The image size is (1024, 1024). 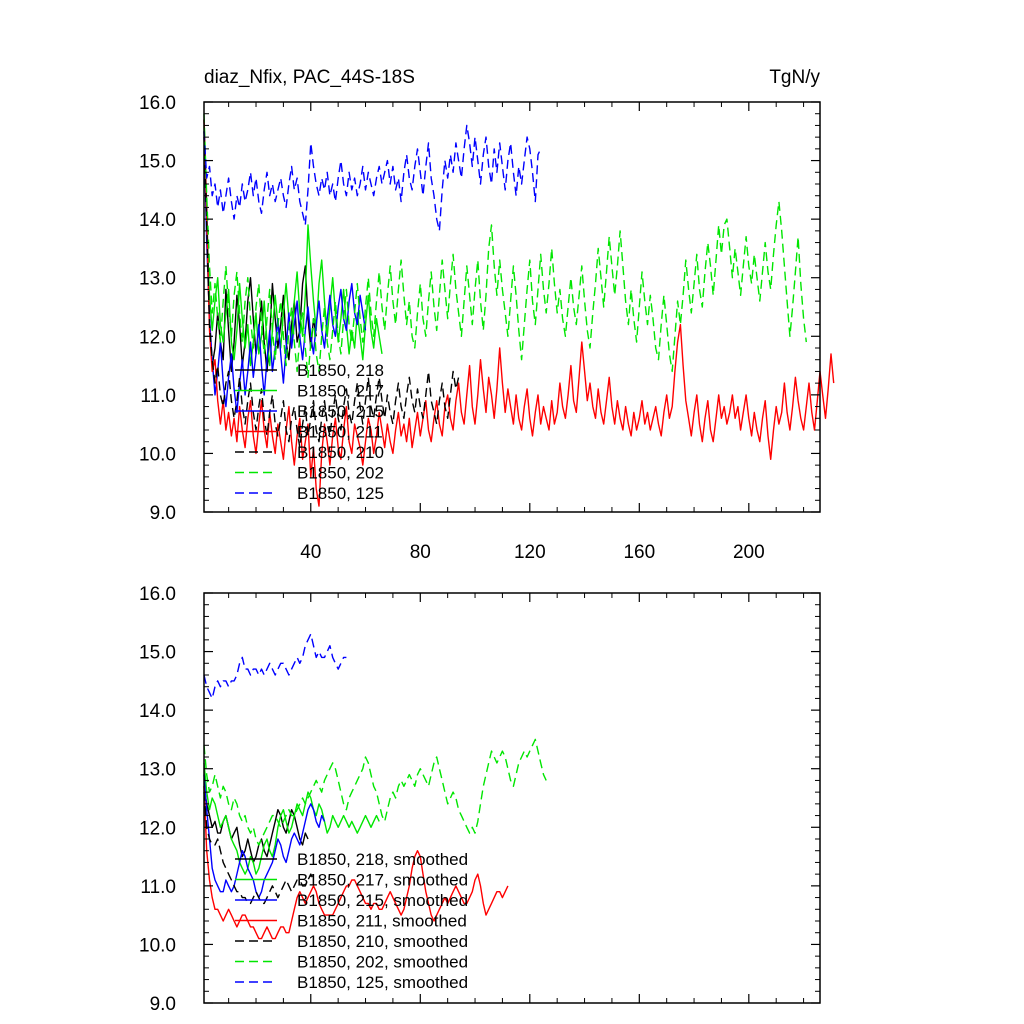 What do you see at coordinates (382, 921) in the screenshot?
I see `bottom-legend-label-3: B1850, 211, smoothed` at bounding box center [382, 921].